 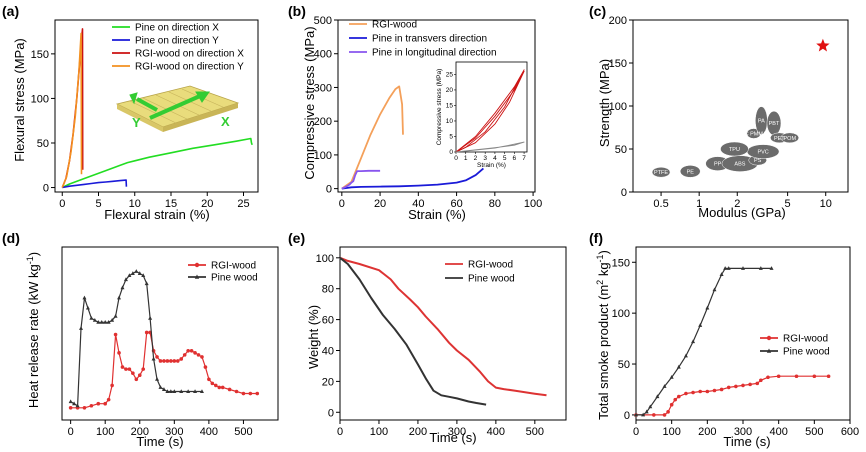 I want to click on inset-y-tick-label: 0, so click(x=451, y=152).